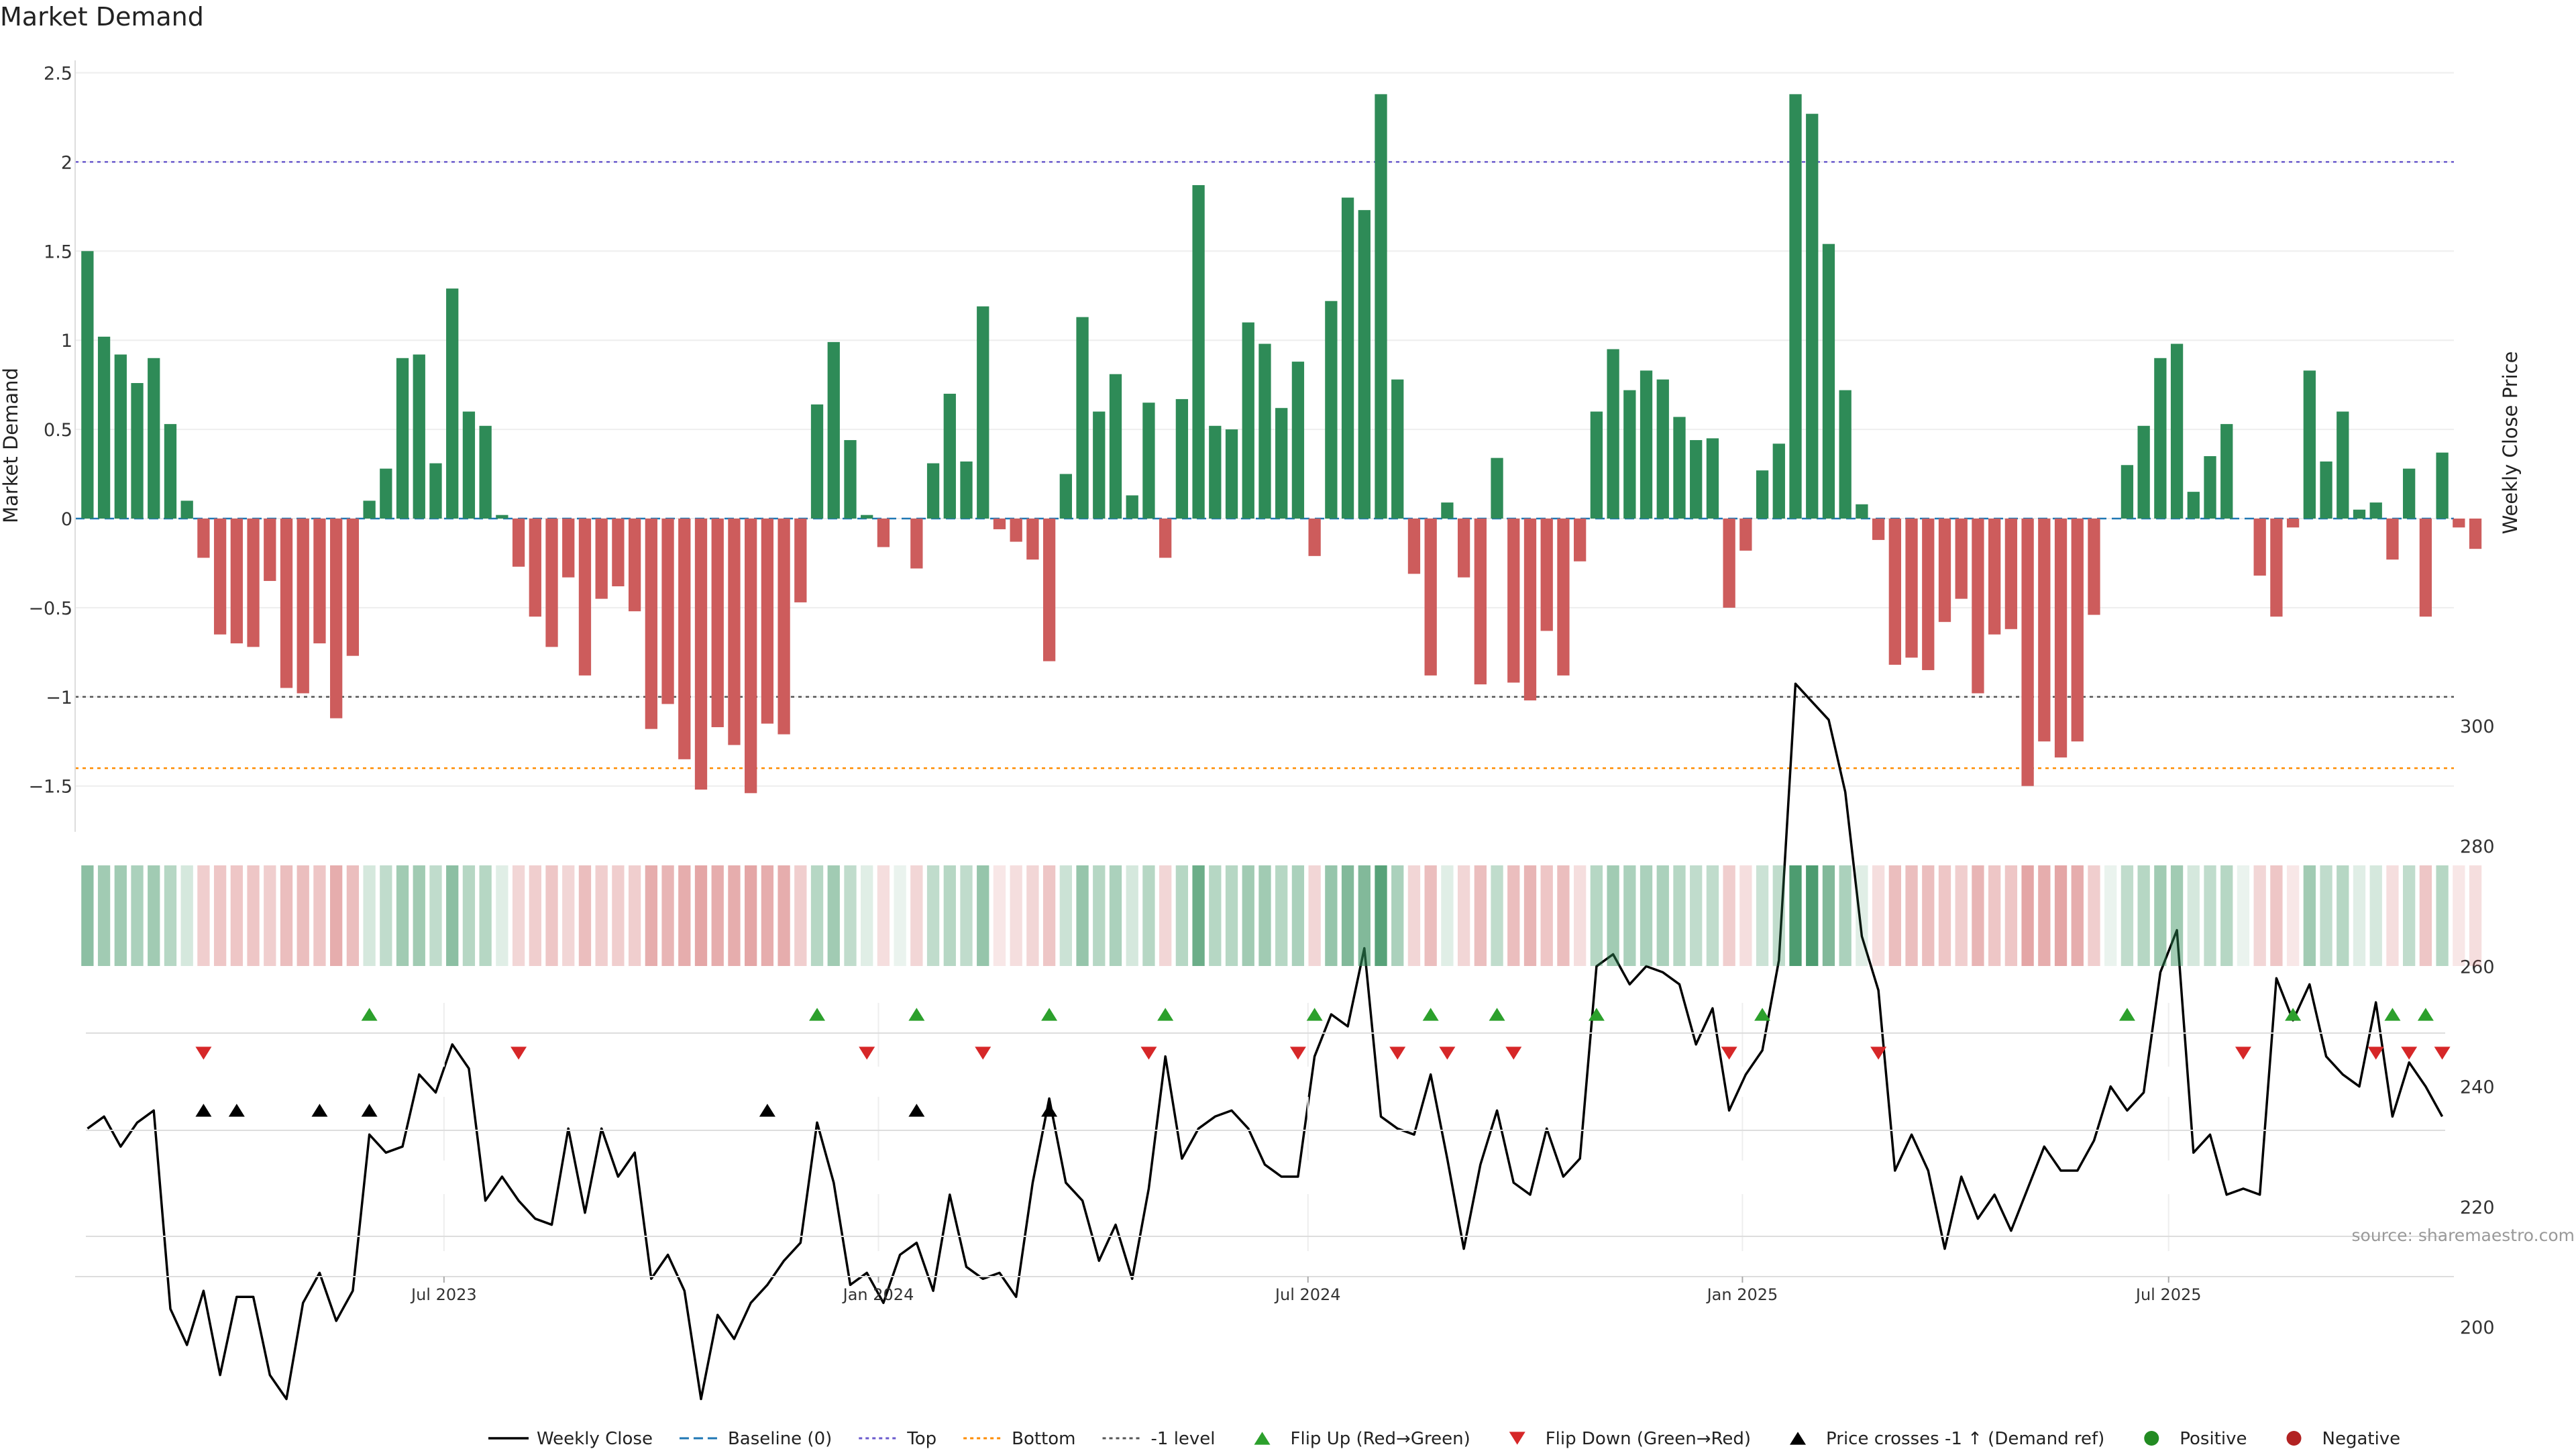  I want to click on legend-item: Flip Up (Red→Green), so click(1362, 1439).